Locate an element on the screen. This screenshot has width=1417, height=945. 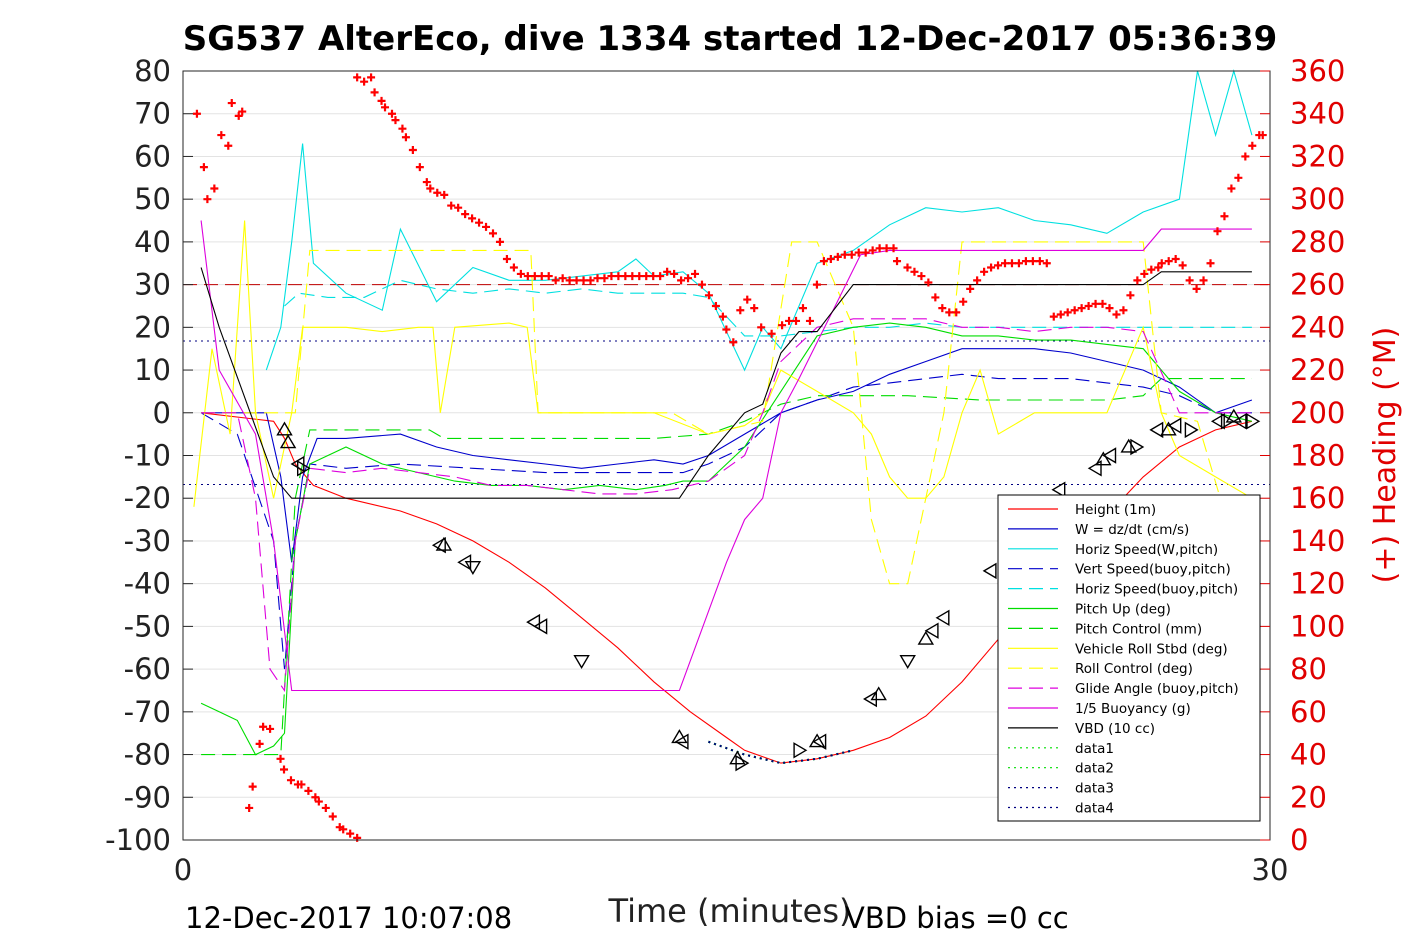
legend-entry: W = dz/dt (cm/s) is located at coordinates (1132, 530).